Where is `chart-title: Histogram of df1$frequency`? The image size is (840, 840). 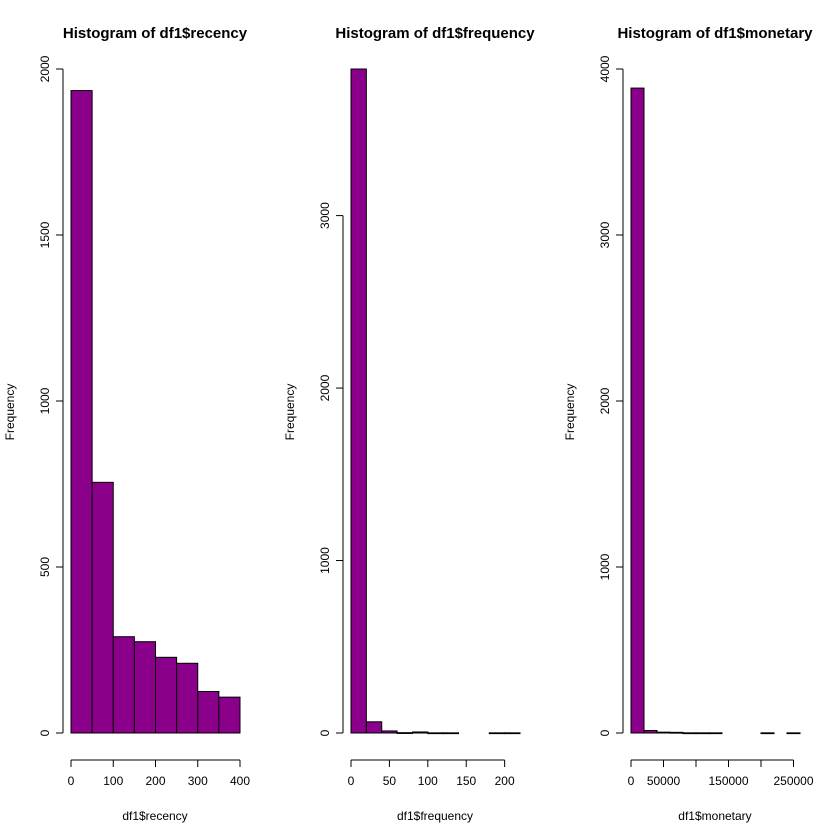
chart-title: Histogram of df1$frequency is located at coordinates (435, 33).